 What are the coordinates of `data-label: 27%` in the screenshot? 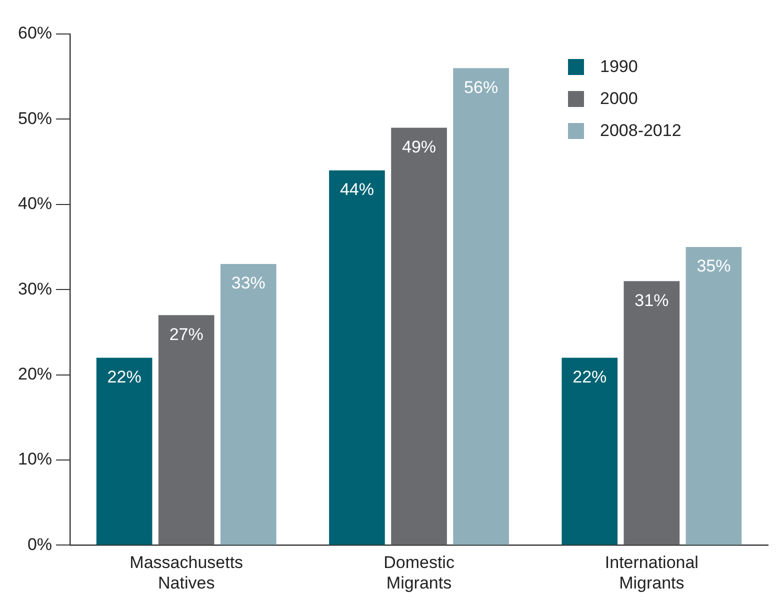 It's located at (186, 334).